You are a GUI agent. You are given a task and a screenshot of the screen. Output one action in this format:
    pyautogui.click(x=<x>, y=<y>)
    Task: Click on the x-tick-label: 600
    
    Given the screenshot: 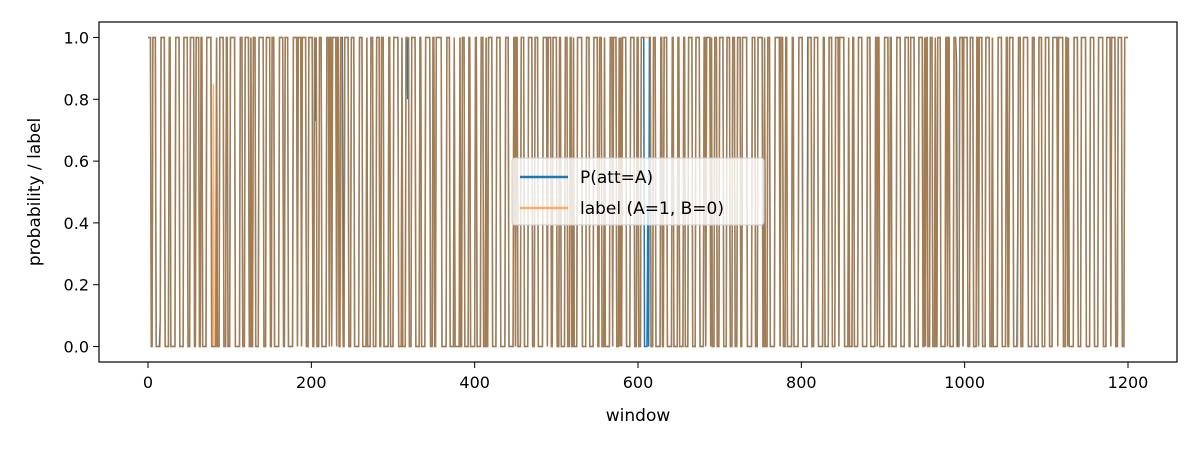 What is the action you would take?
    pyautogui.click(x=638, y=382)
    